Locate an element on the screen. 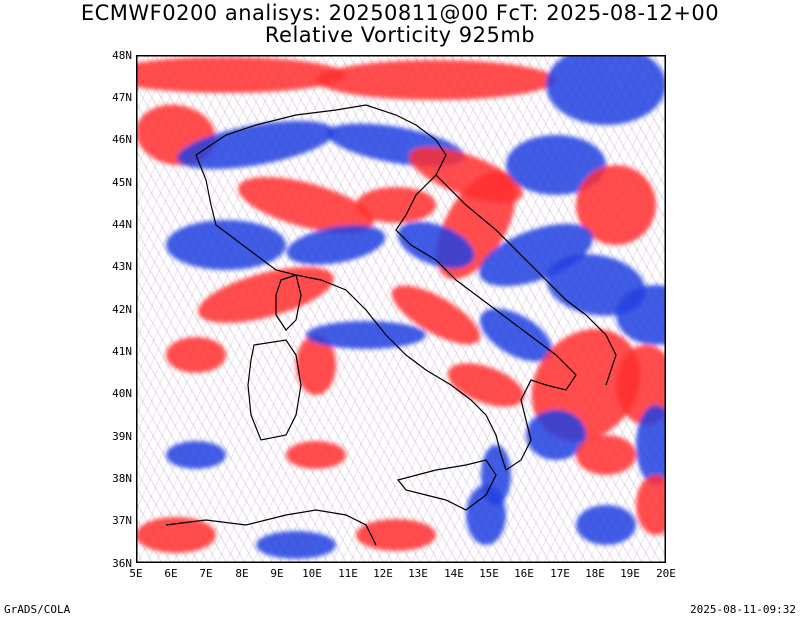 The height and width of the screenshot is (618, 800). lat-label: 45N is located at coordinates (122, 182).